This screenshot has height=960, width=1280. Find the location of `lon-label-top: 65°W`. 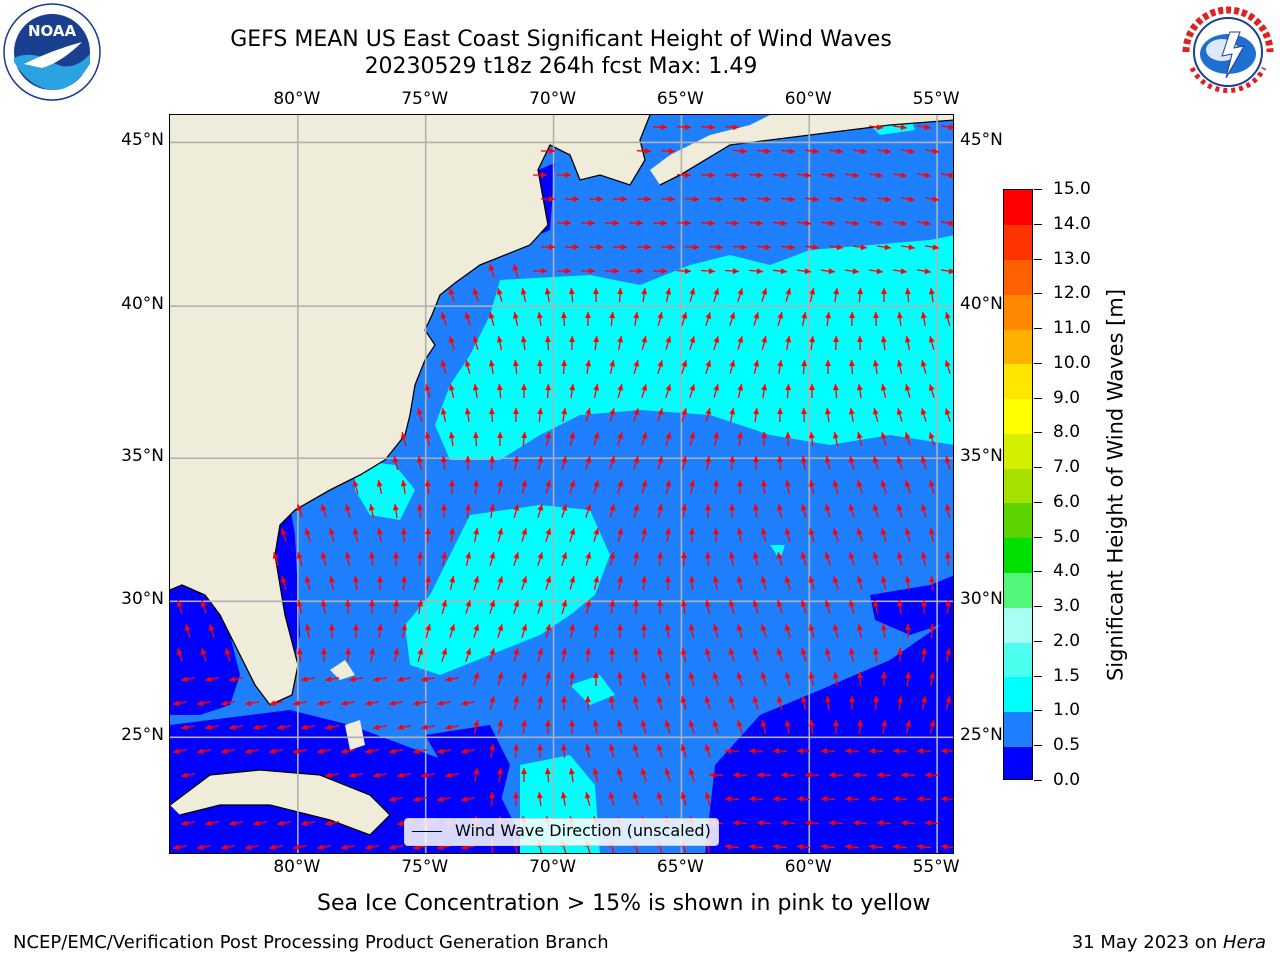

lon-label-top: 65°W is located at coordinates (680, 99).